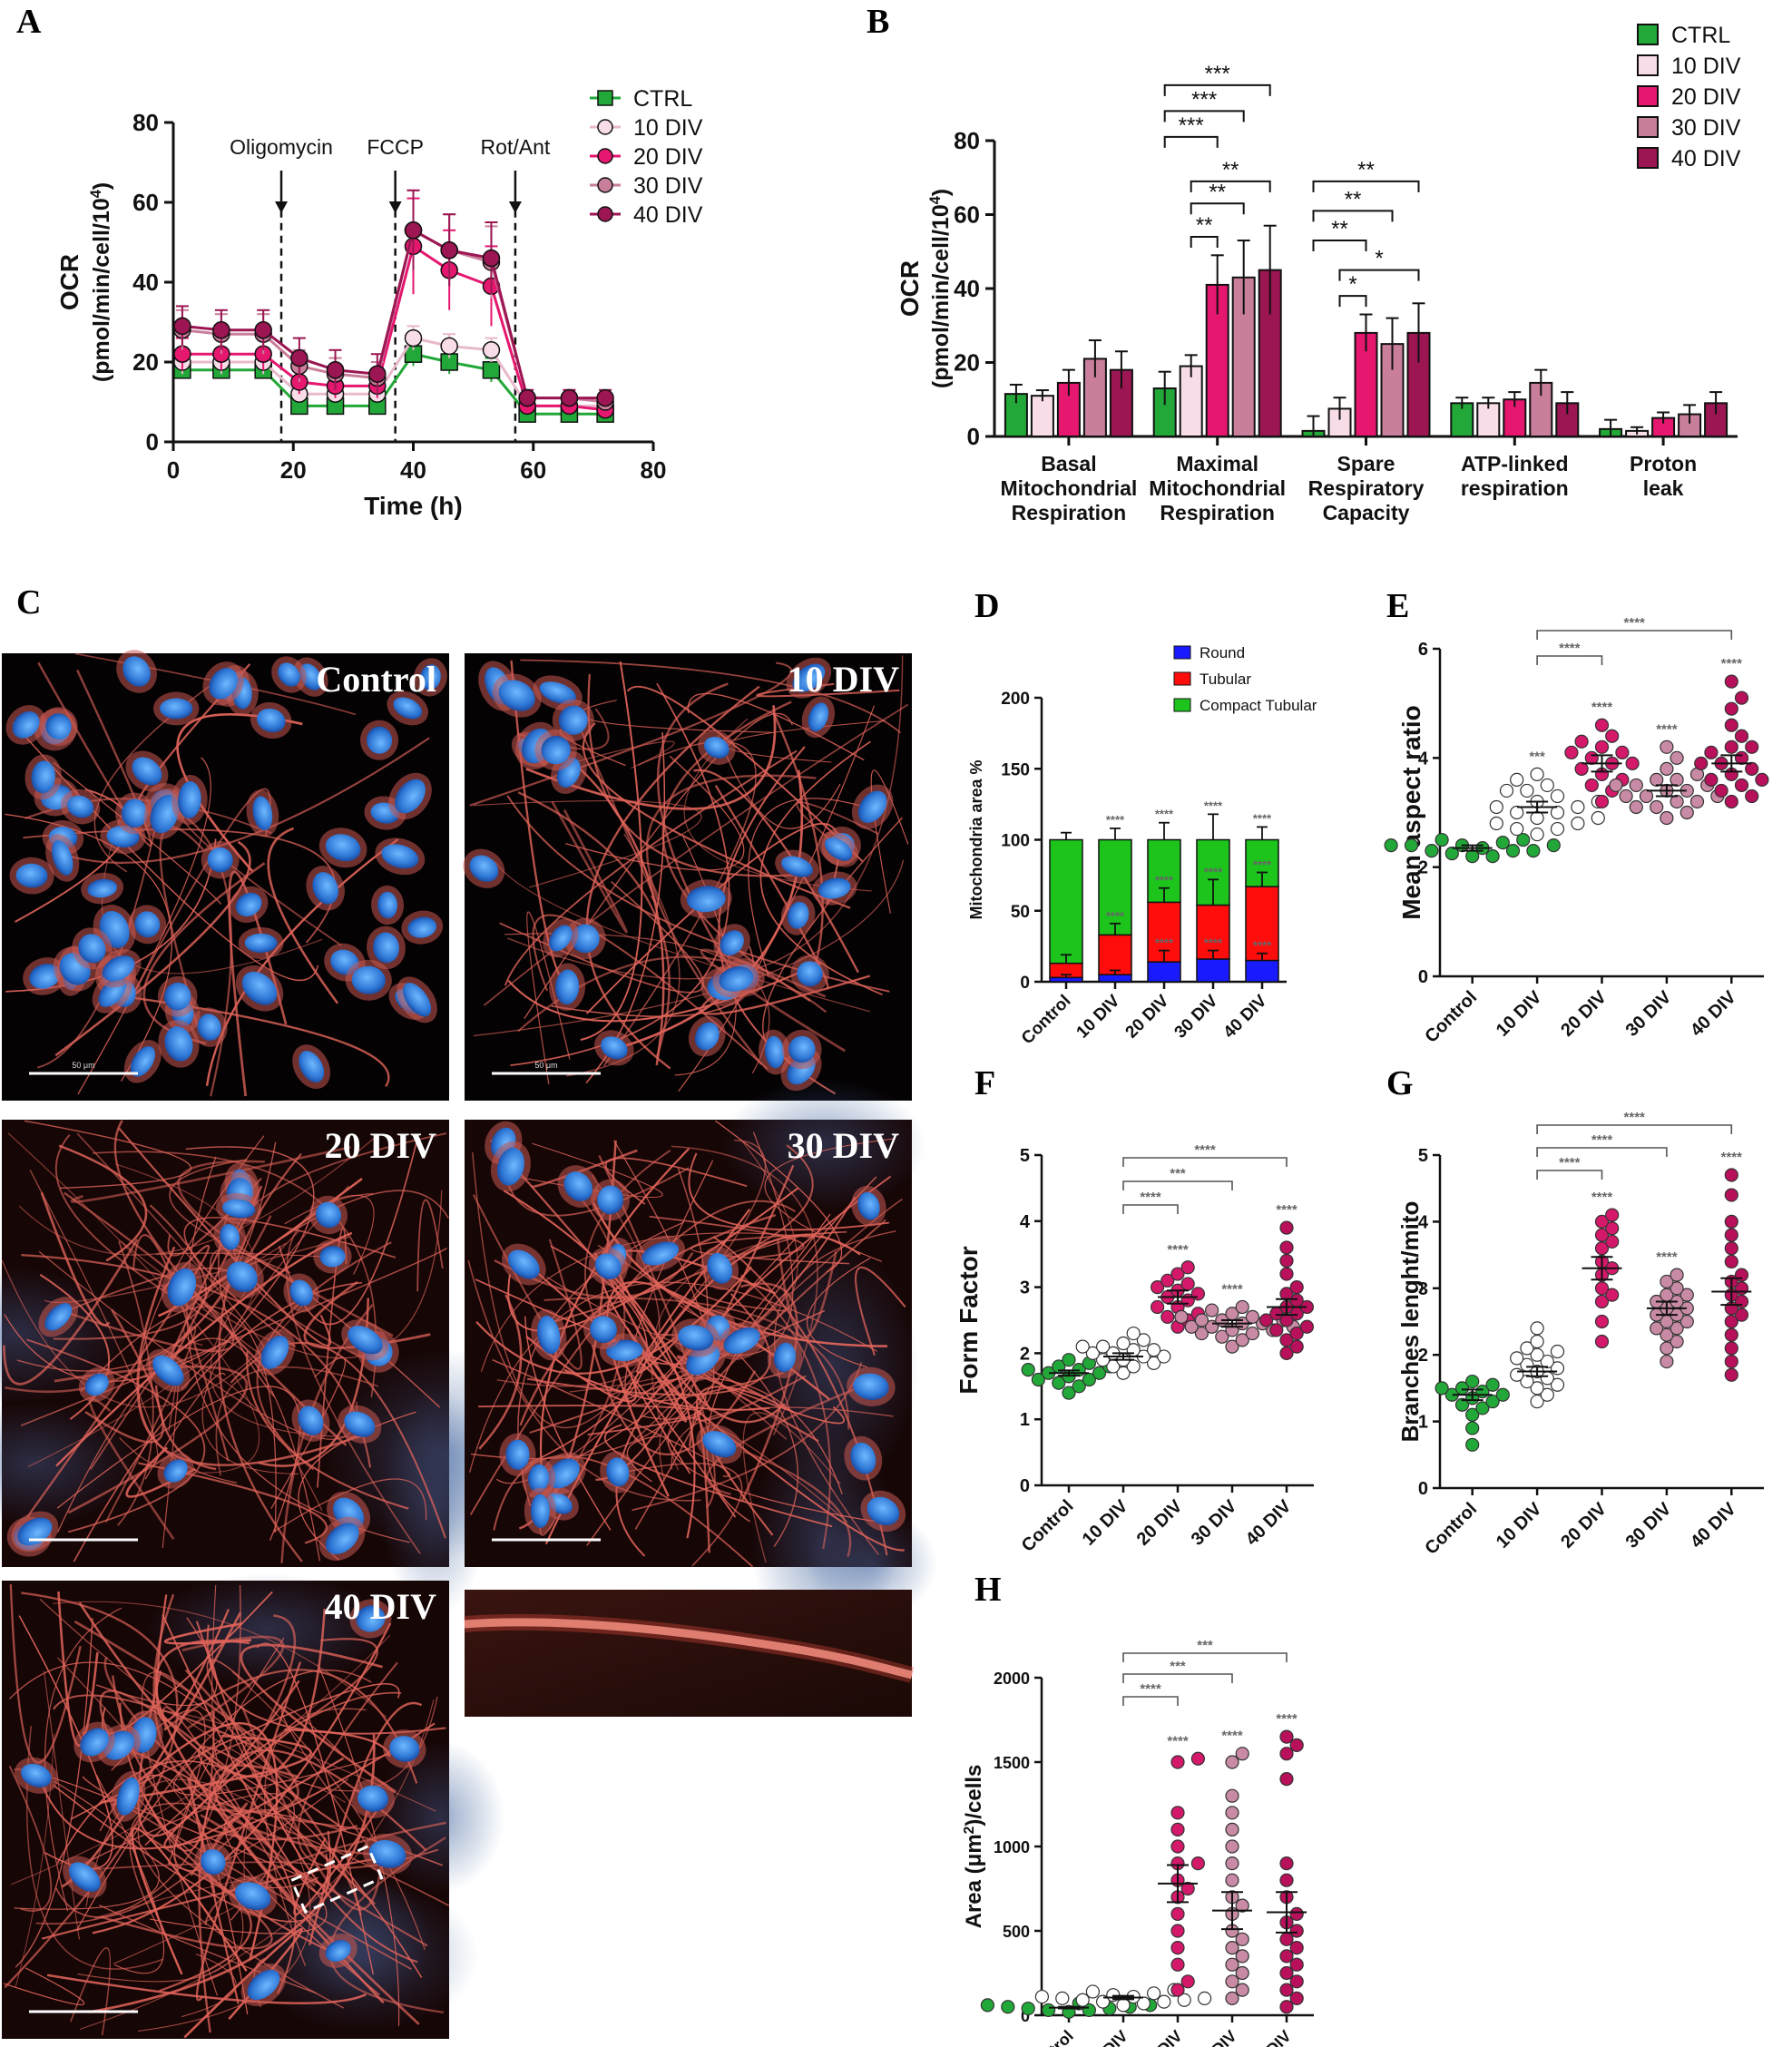 Image resolution: width=1792 pixels, height=2047 pixels. Describe the element at coordinates (360, 1936) in the screenshot. I see `c-out-of-focus-haze` at that location.